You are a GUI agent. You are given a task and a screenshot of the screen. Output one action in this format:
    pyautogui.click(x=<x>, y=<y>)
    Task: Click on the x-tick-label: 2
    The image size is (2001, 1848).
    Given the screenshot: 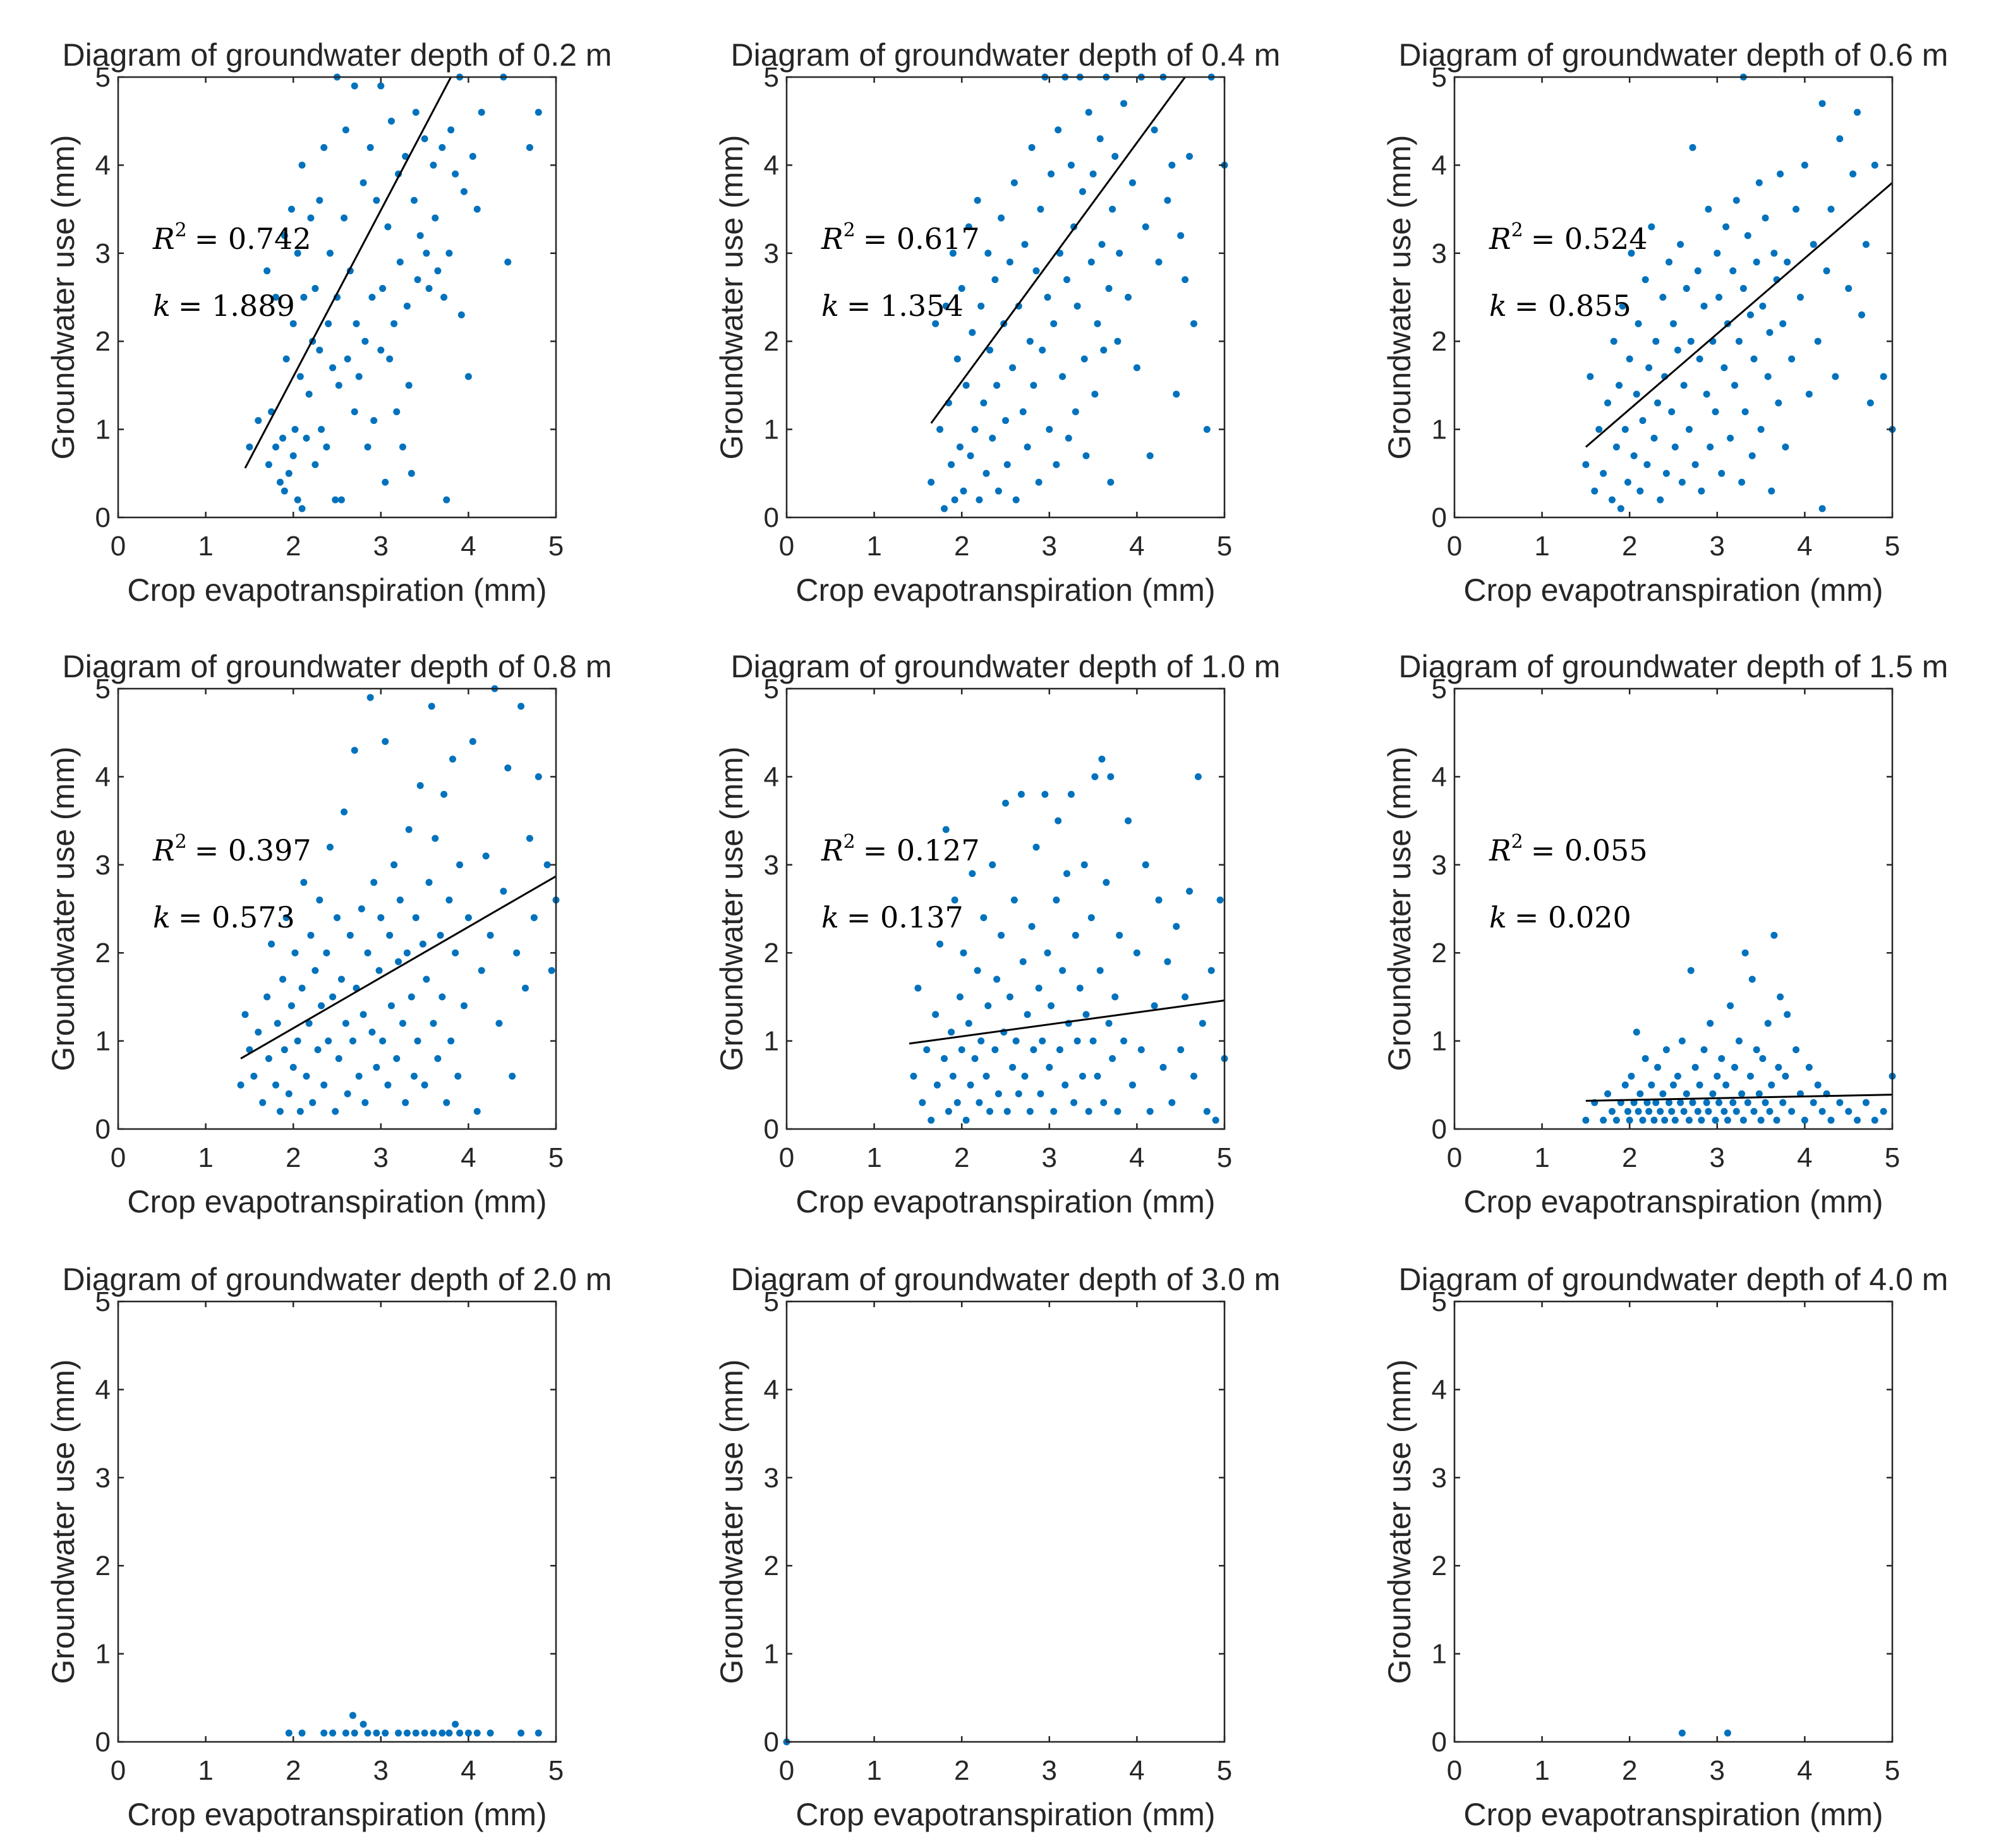 What is the action you would take?
    pyautogui.click(x=961, y=546)
    